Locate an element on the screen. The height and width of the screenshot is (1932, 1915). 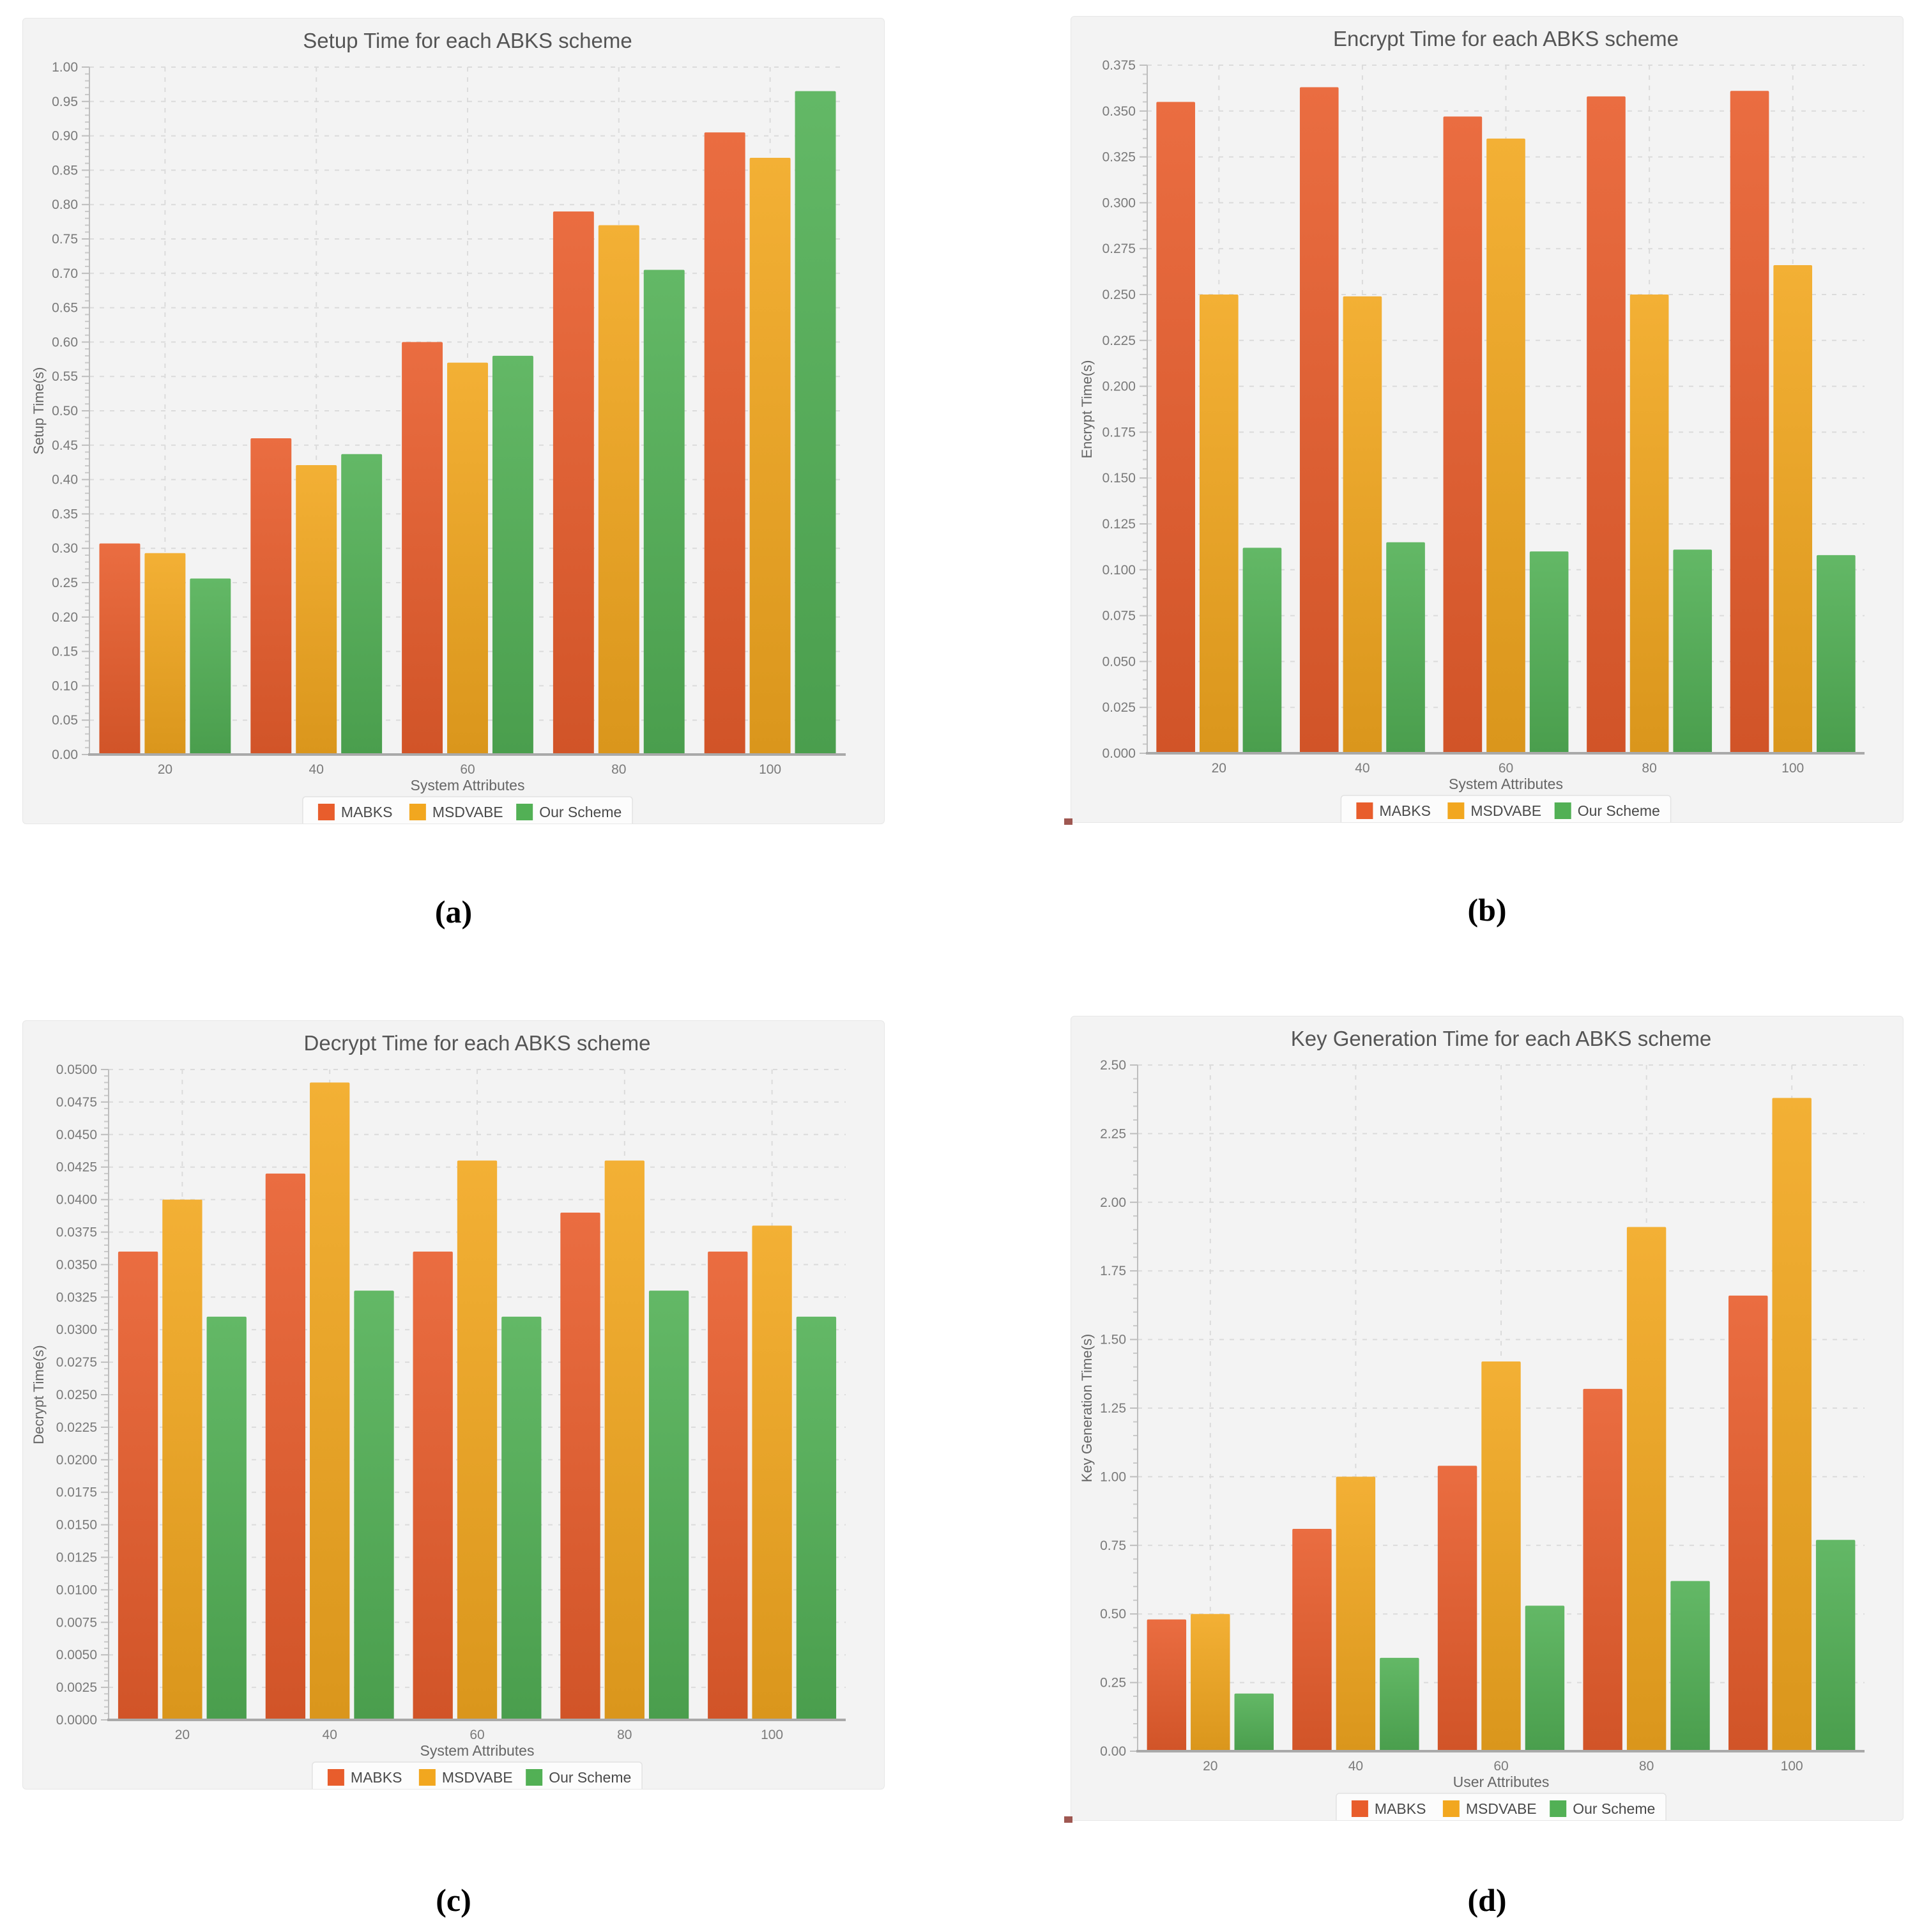
y-tick-label: 0.0450 is located at coordinates (76, 1135).